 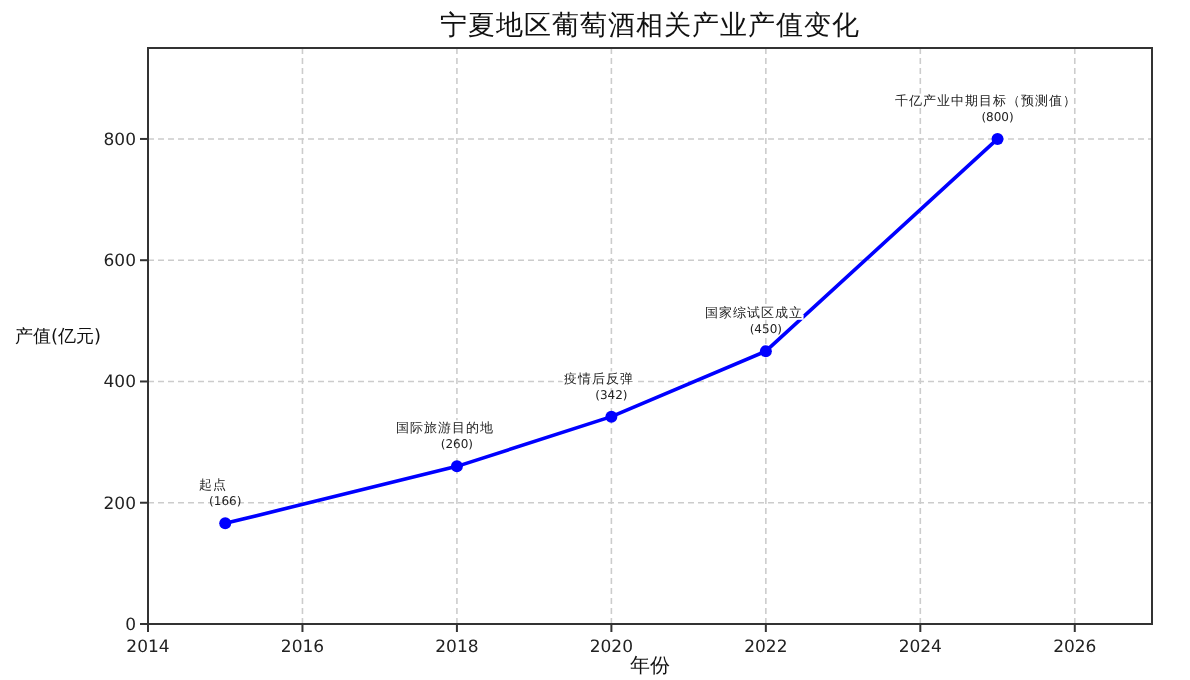 I want to click on x-tick-label: 2018, so click(x=457, y=648).